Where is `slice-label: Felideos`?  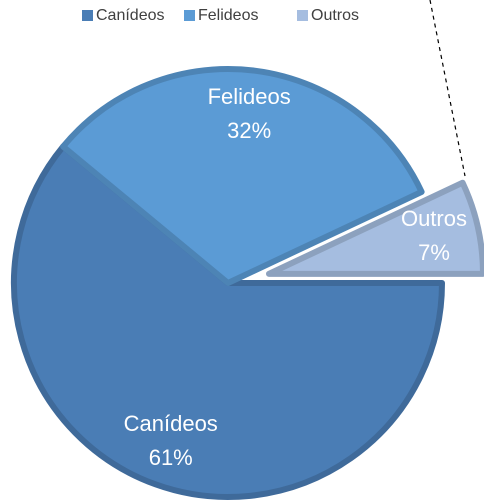
slice-label: Felideos is located at coordinates (249, 96).